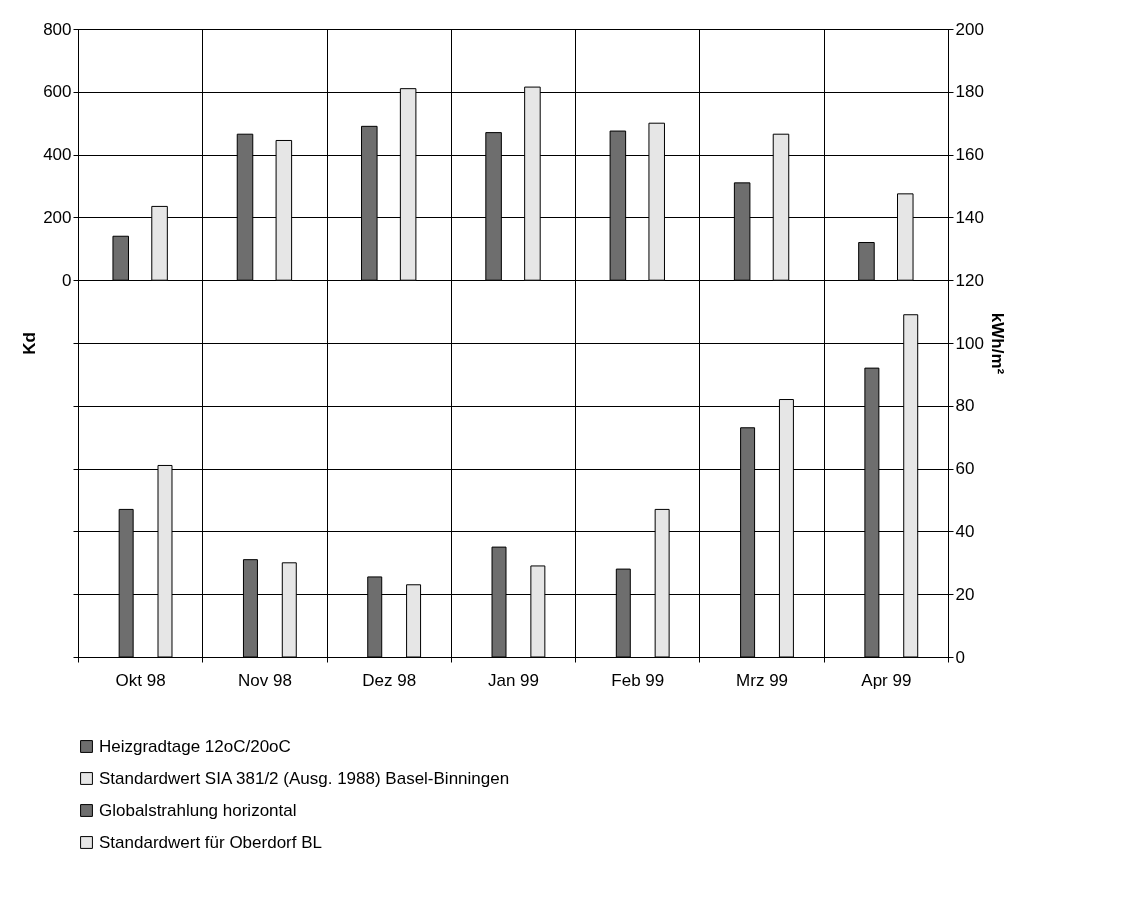 This screenshot has height=897, width=1136. I want to click on y2-tick-label: 80, so click(965, 406).